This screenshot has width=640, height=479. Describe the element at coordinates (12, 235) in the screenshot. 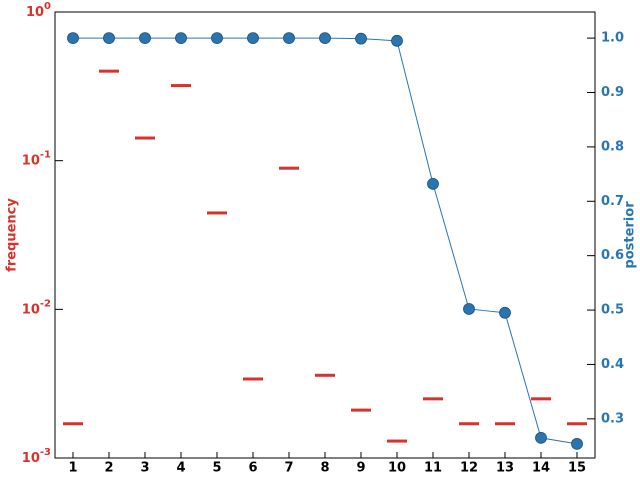

I see `y-axis-label: frequency` at that location.